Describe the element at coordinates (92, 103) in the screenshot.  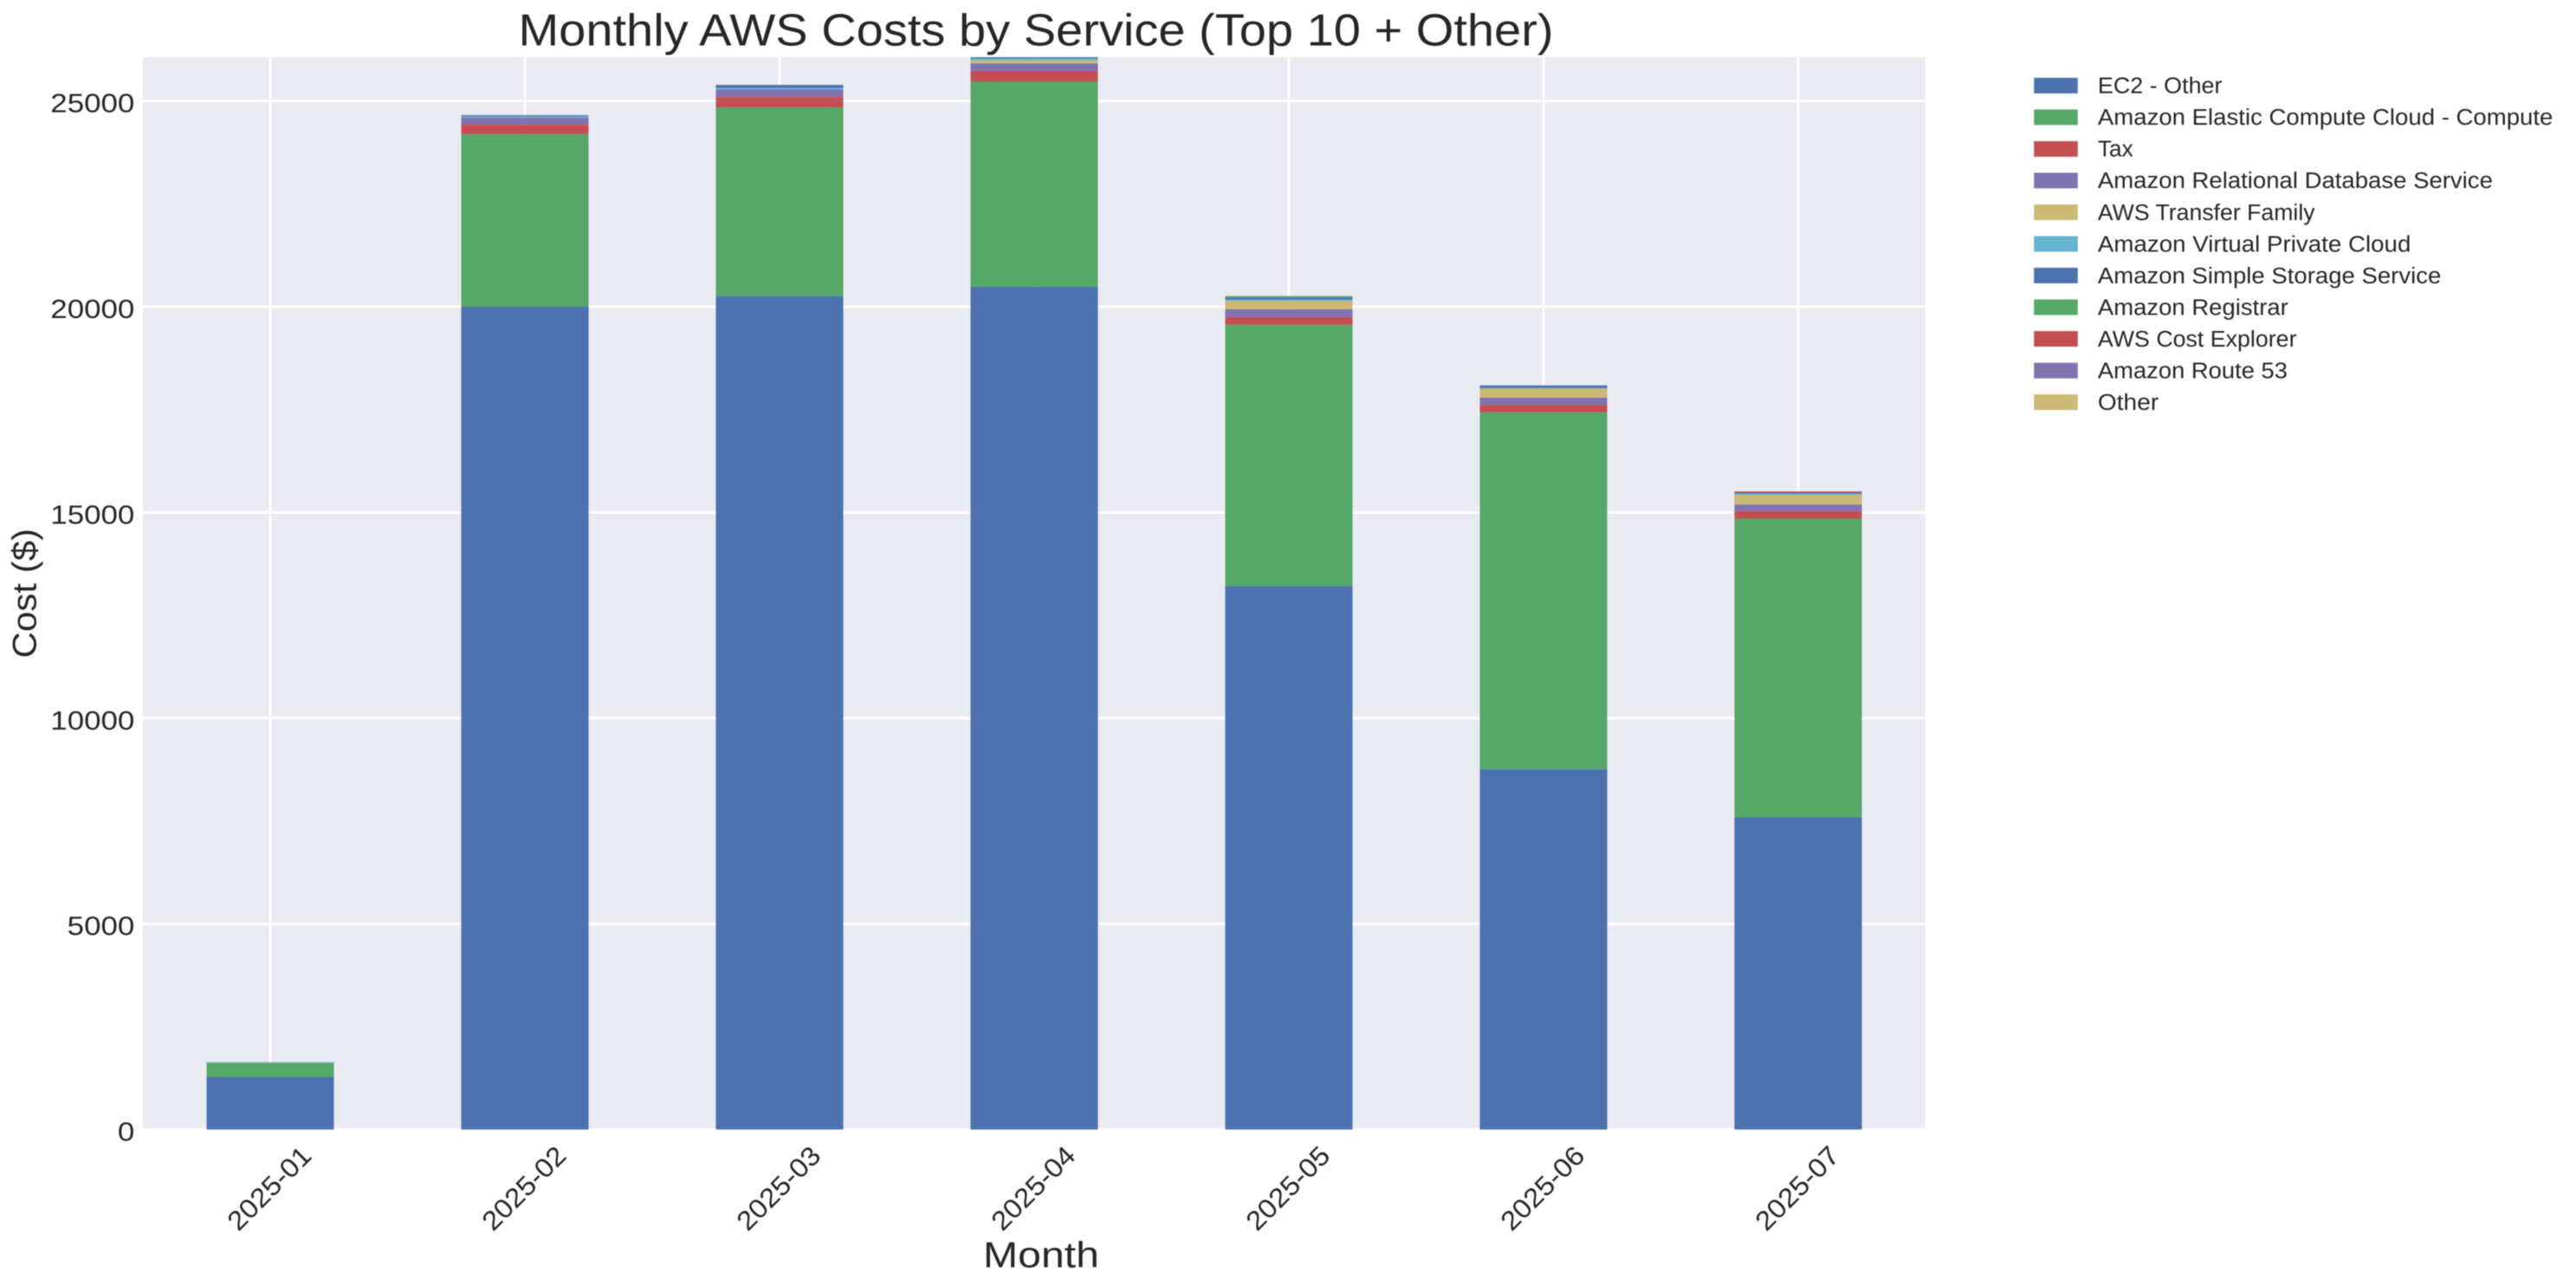
I see `svg-text: 25000` at that location.